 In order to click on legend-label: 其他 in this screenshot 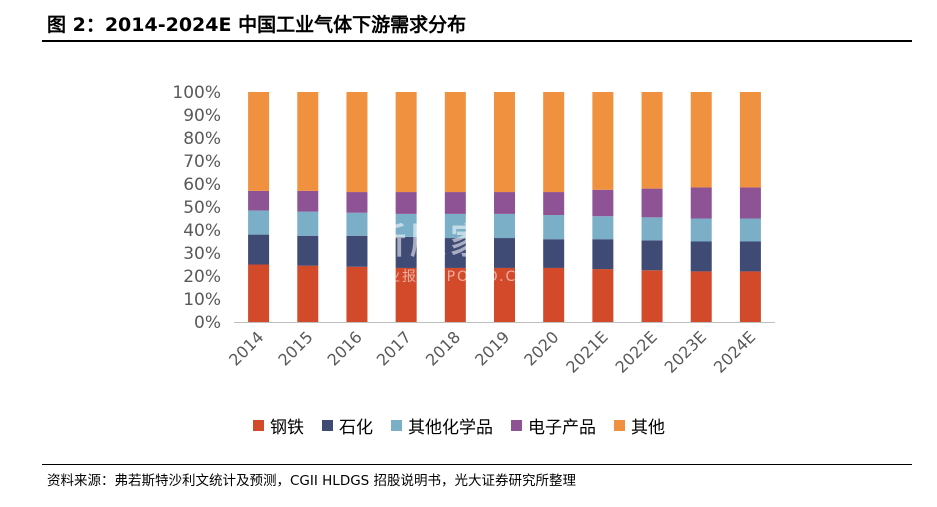, I will do `click(648, 428)`.